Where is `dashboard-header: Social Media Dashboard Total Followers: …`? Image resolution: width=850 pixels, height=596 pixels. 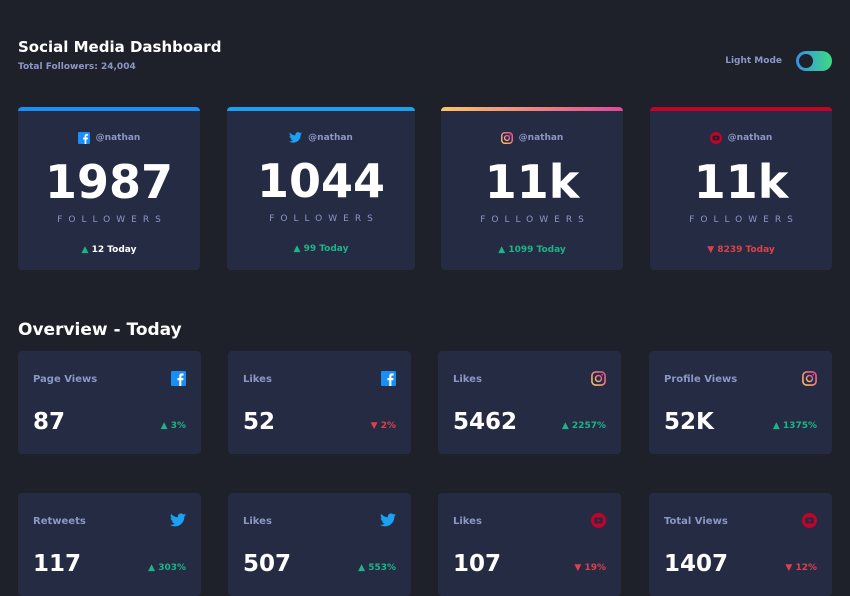 dashboard-header: Social Media Dashboard Total Followers: … is located at coordinates (119, 55).